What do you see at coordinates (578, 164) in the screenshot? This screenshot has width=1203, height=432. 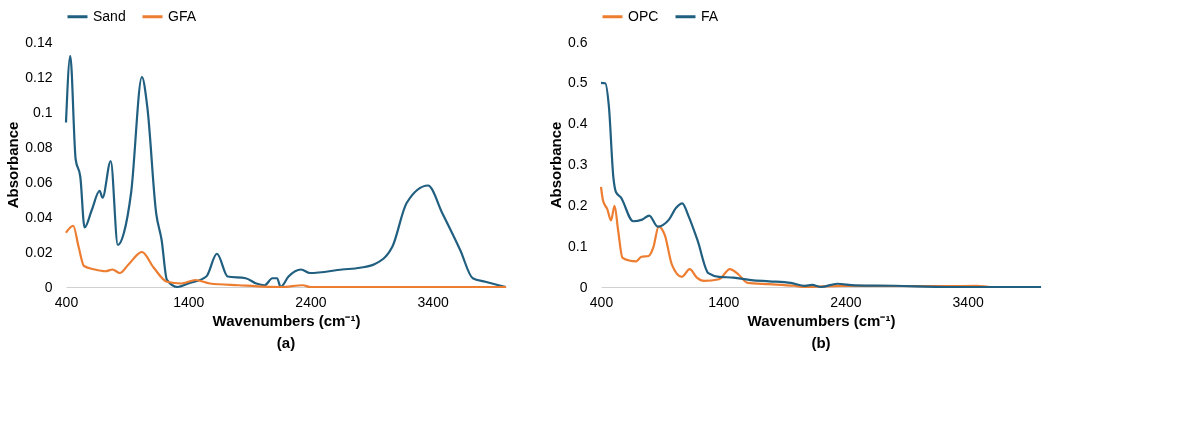 I see `y-tick-label: 0.3` at bounding box center [578, 164].